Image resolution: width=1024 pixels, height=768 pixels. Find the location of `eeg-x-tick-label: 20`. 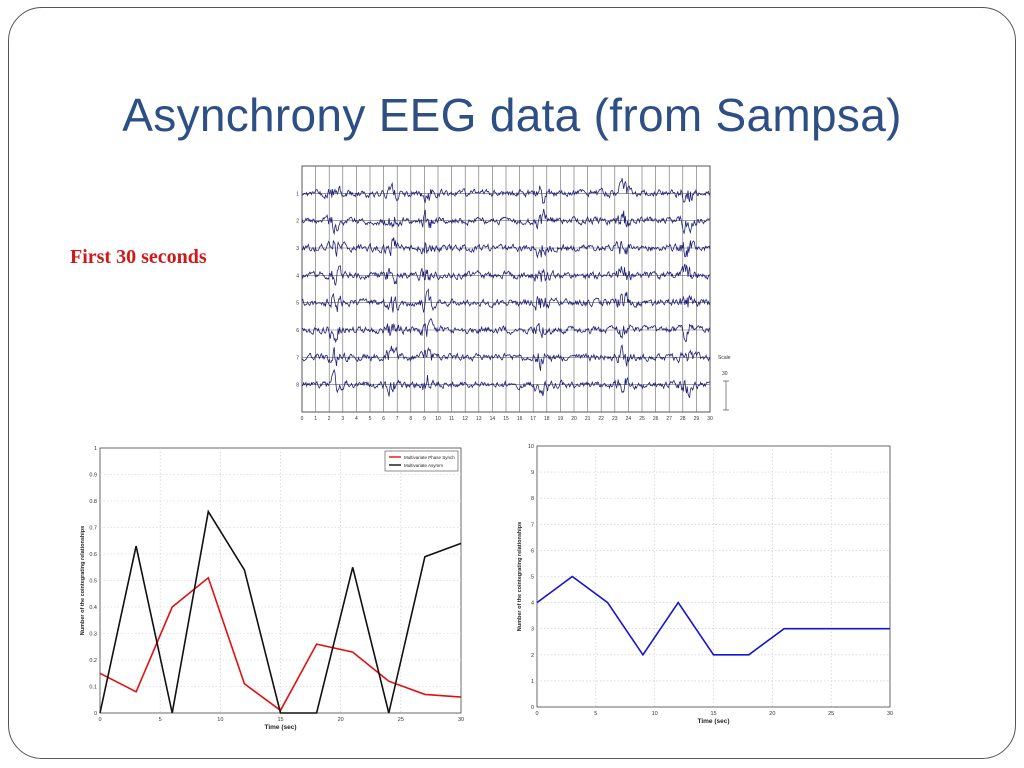

eeg-x-tick-label: 20 is located at coordinates (574, 419).